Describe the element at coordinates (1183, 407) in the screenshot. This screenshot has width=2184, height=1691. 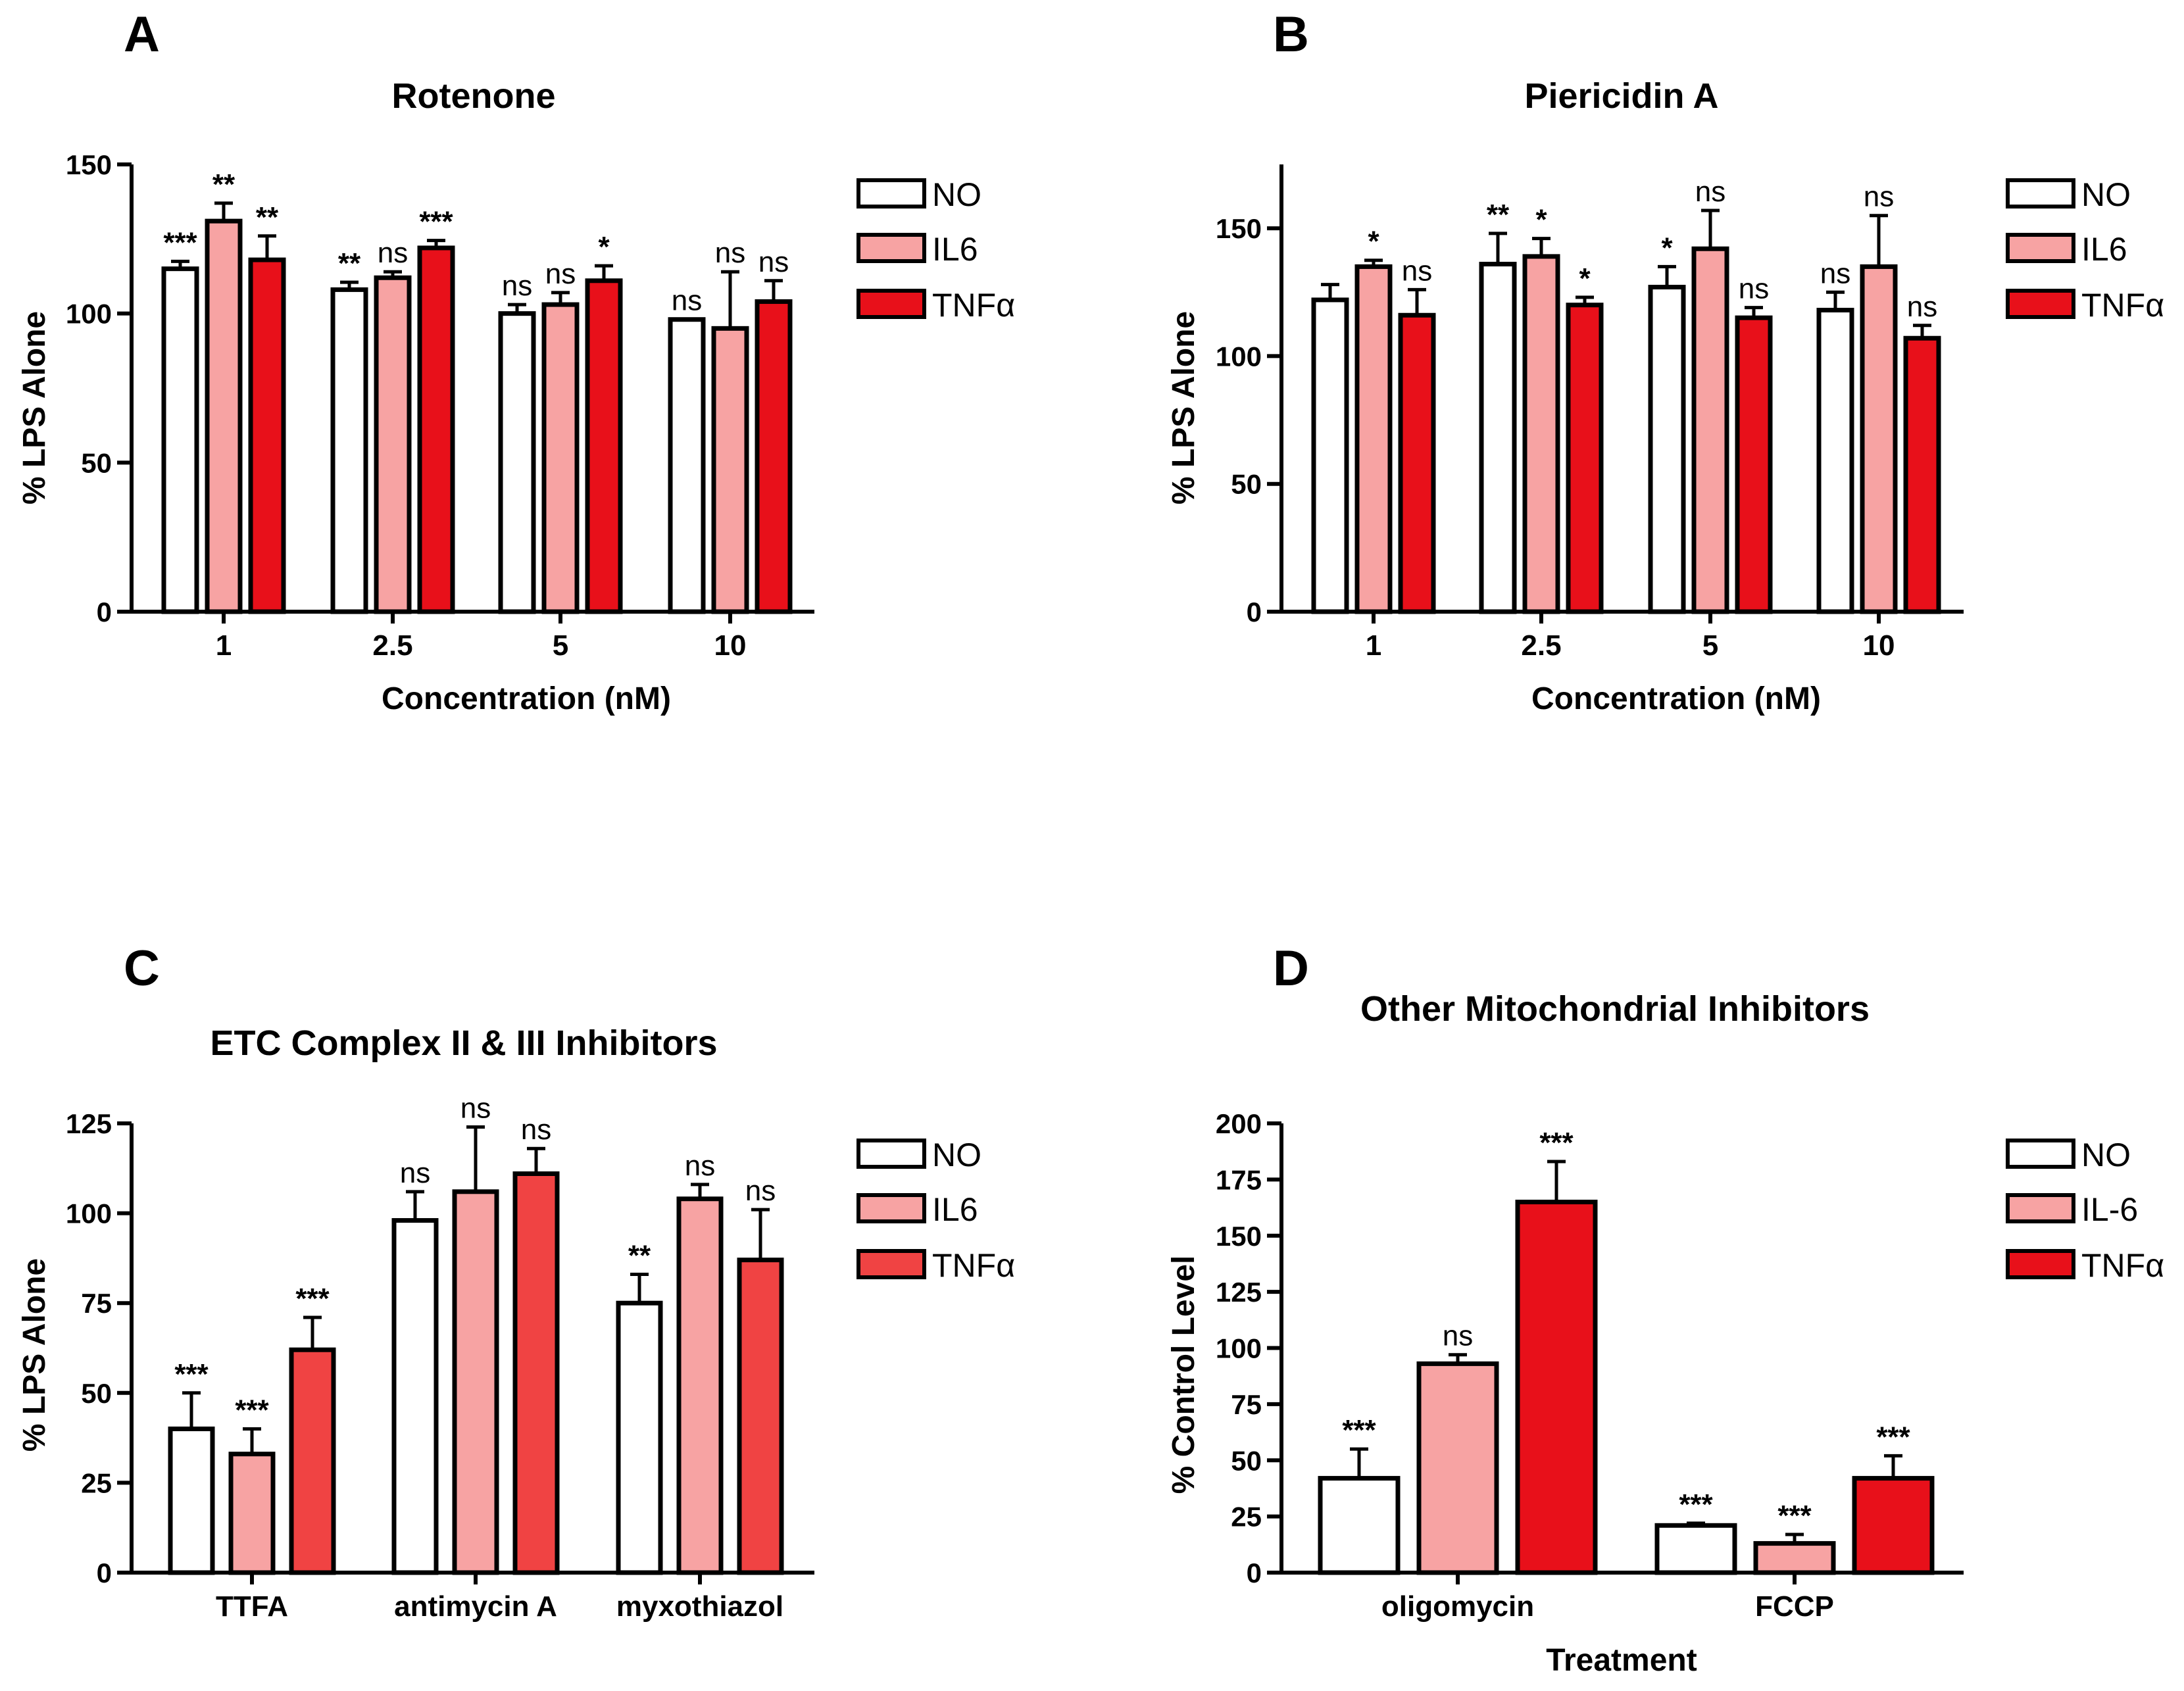
I see `panel-b-y-axis-label: % LPS Alone` at that location.